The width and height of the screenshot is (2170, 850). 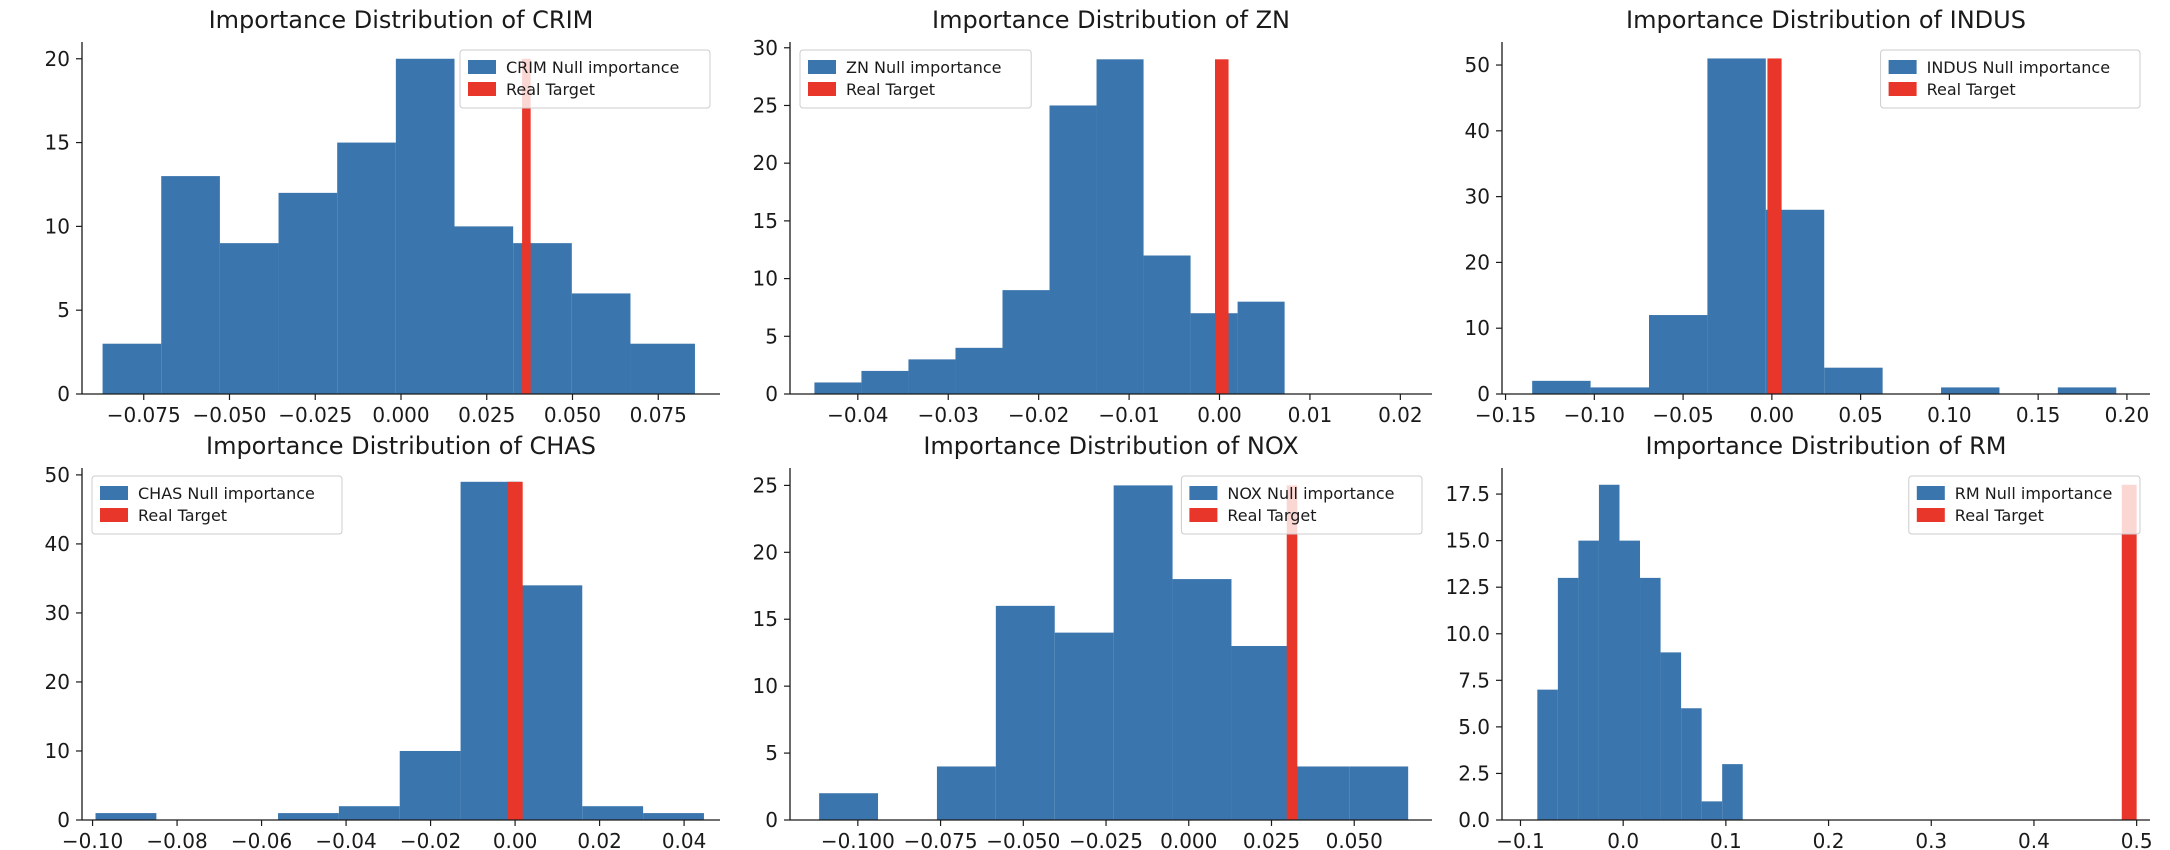 What do you see at coordinates (771, 336) in the screenshot?
I see `y-tick-label: 5` at bounding box center [771, 336].